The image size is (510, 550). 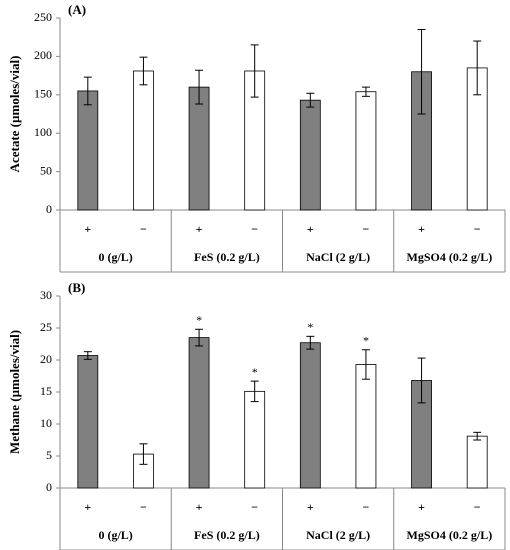 I want to click on y-tick-label: 50, so click(x=46, y=170).